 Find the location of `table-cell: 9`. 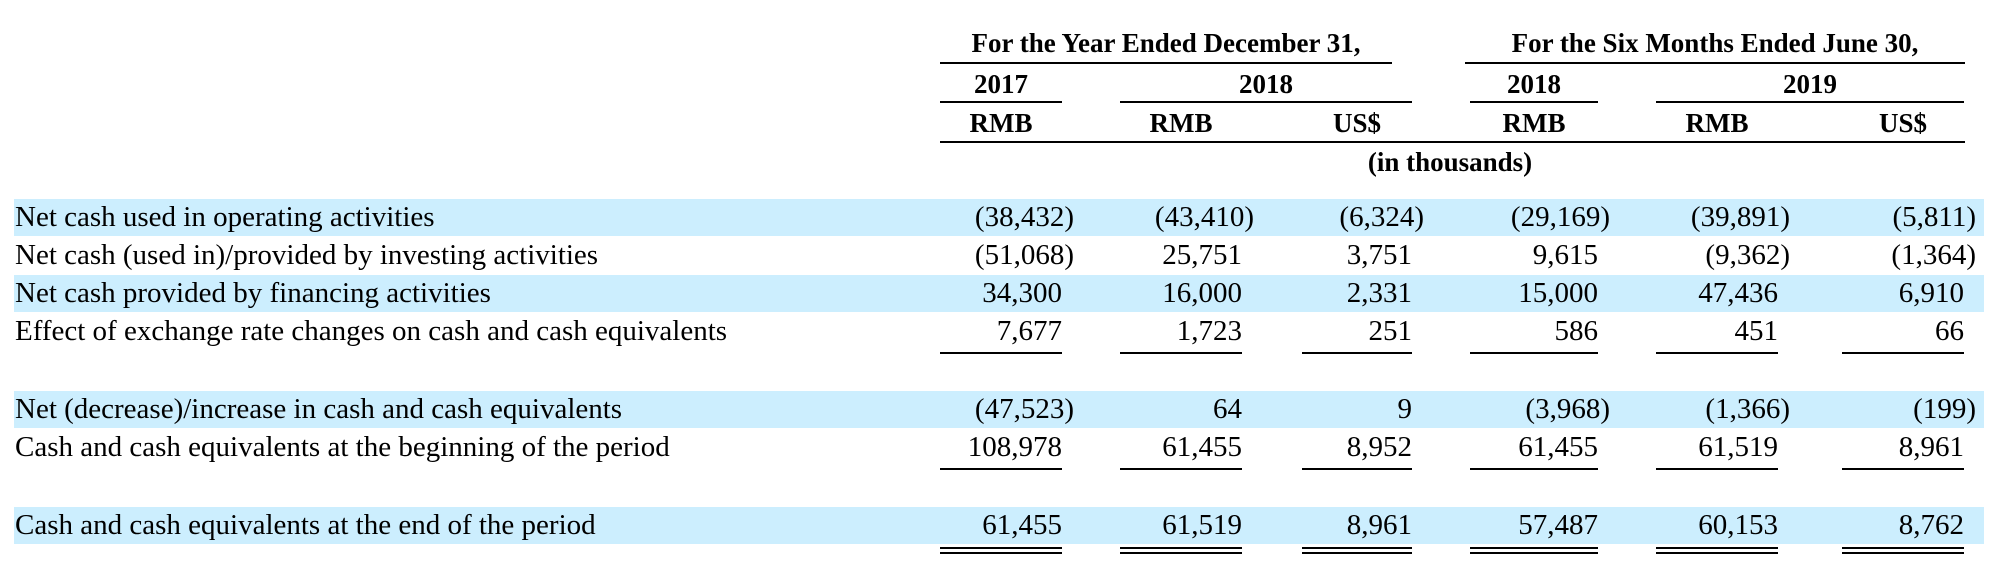

table-cell: 9 is located at coordinates (1405, 409).